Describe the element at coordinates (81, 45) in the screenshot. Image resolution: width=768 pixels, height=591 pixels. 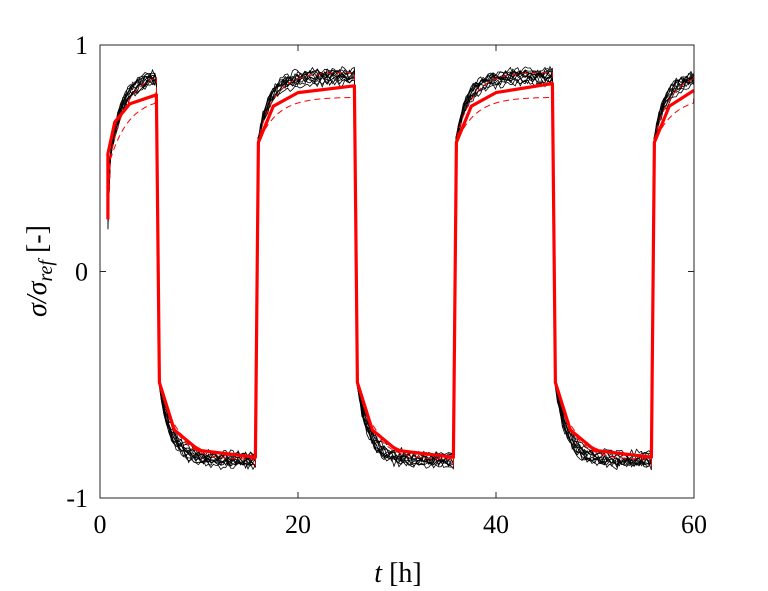
I see `y-tick-label: 1` at that location.